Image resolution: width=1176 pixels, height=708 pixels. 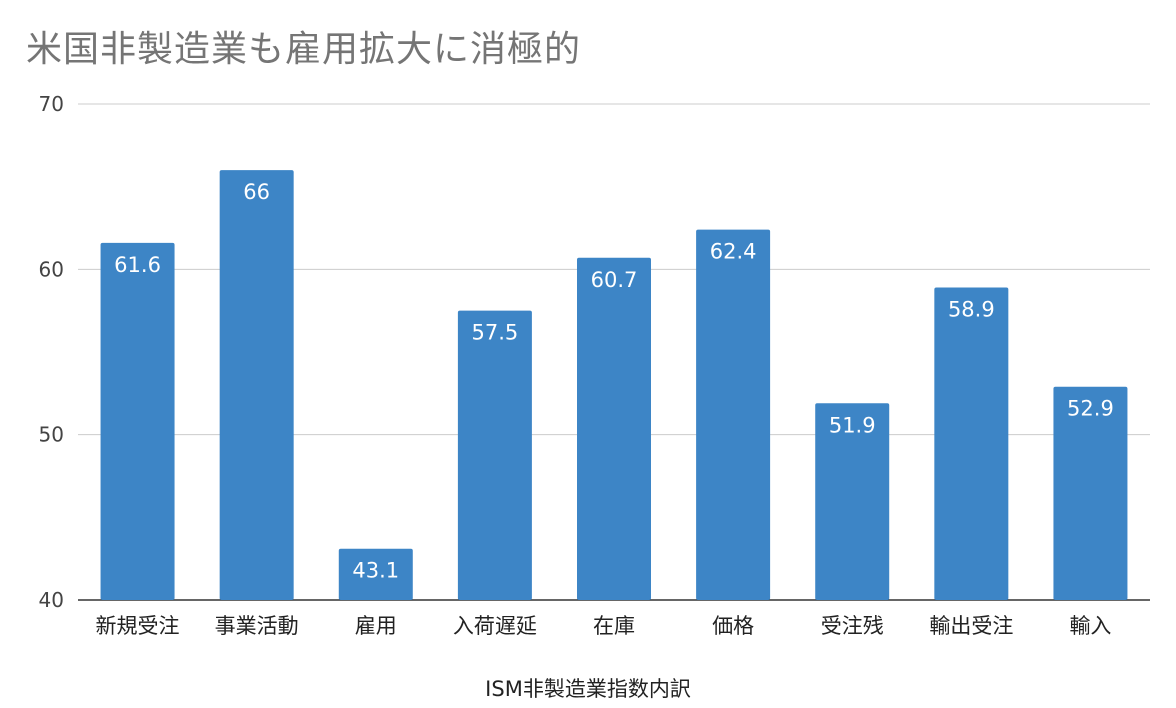 What do you see at coordinates (733, 252) in the screenshot?
I see `data-label: 62.4` at bounding box center [733, 252].